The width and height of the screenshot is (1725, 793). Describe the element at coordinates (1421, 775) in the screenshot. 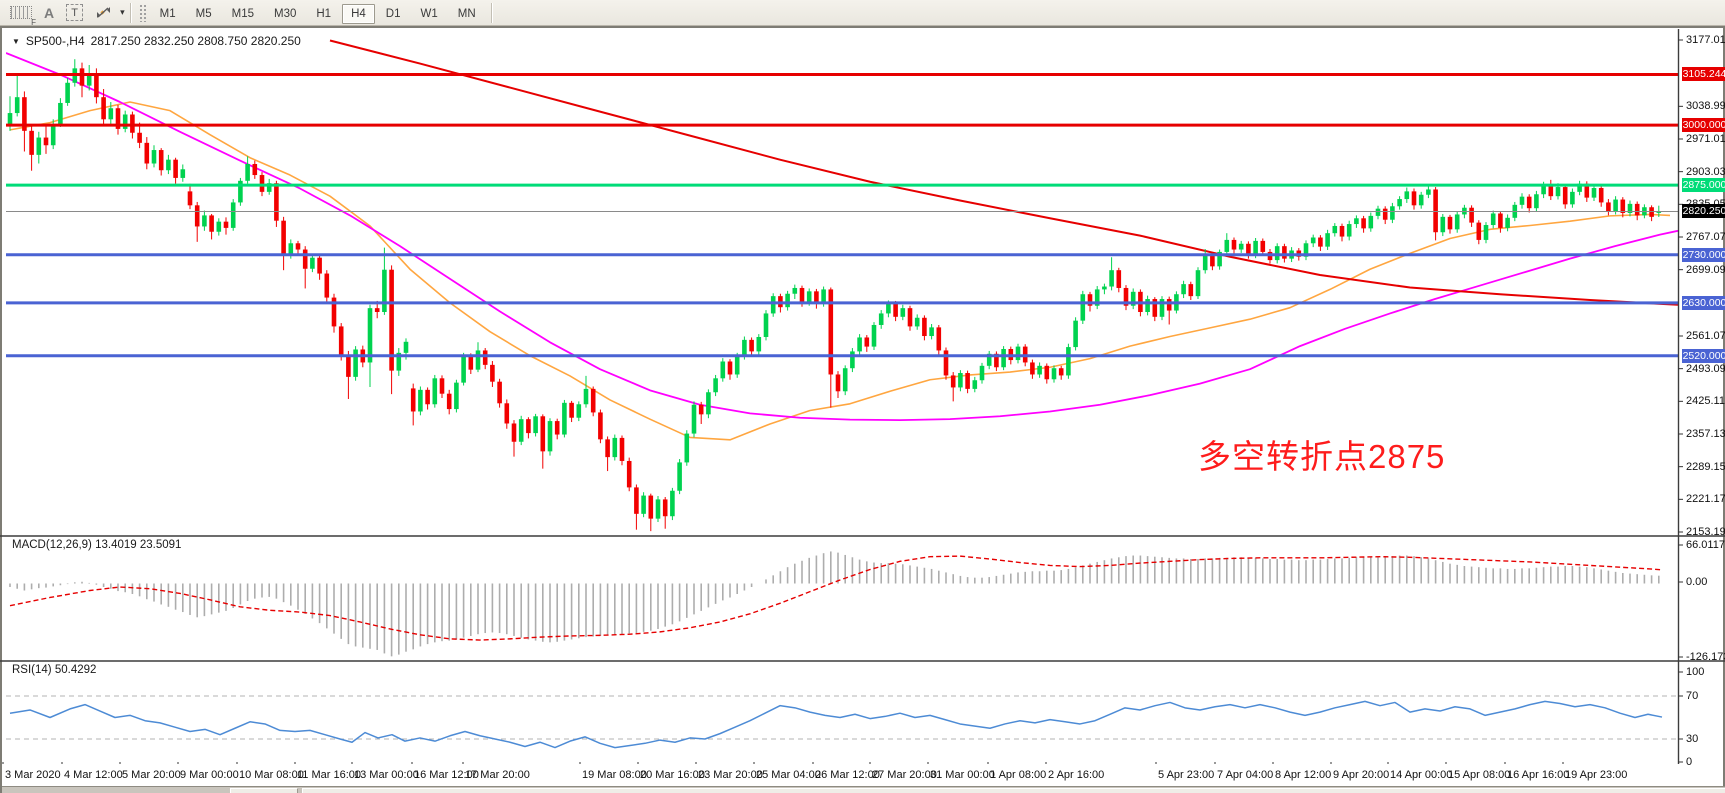

I see `time-axis-label: 14 Apr 00:00` at that location.